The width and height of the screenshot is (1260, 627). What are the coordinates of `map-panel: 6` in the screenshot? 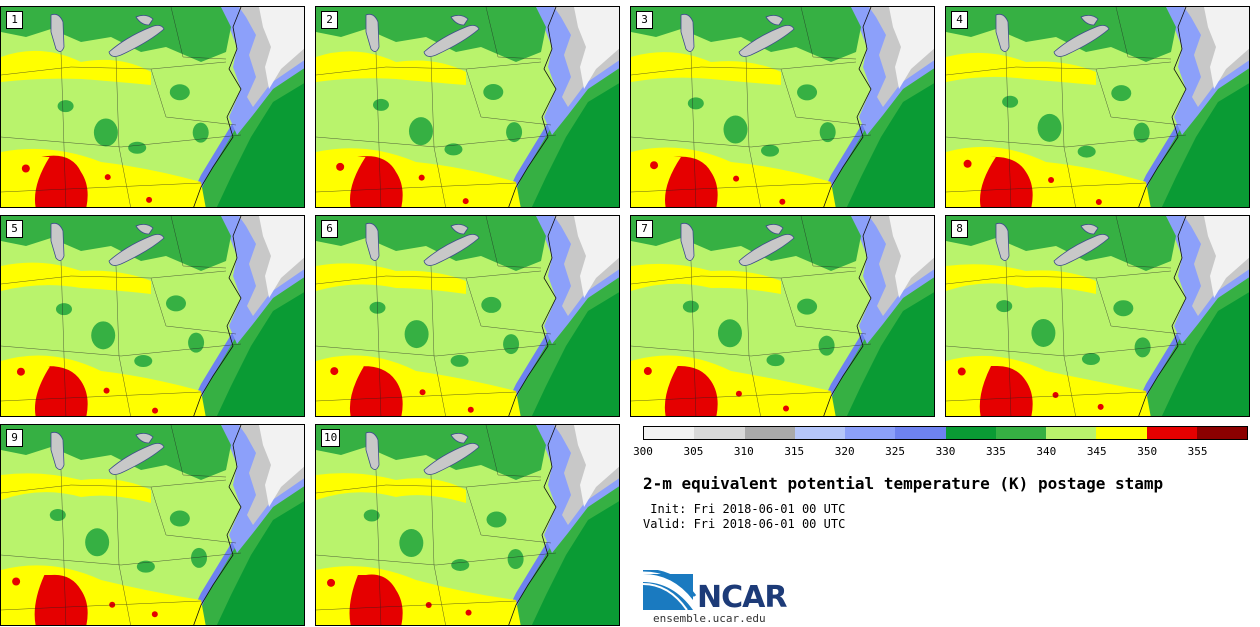 It's located at (467, 316).